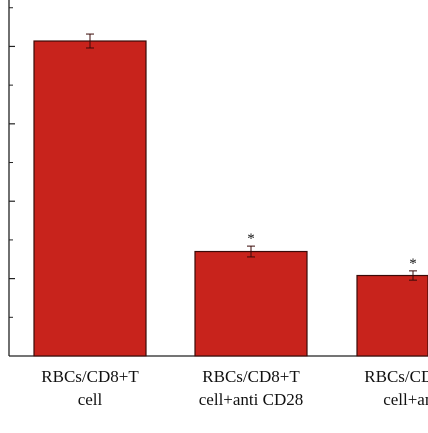  I want to click on category-label-line2: cell+anti, so click(405, 399).